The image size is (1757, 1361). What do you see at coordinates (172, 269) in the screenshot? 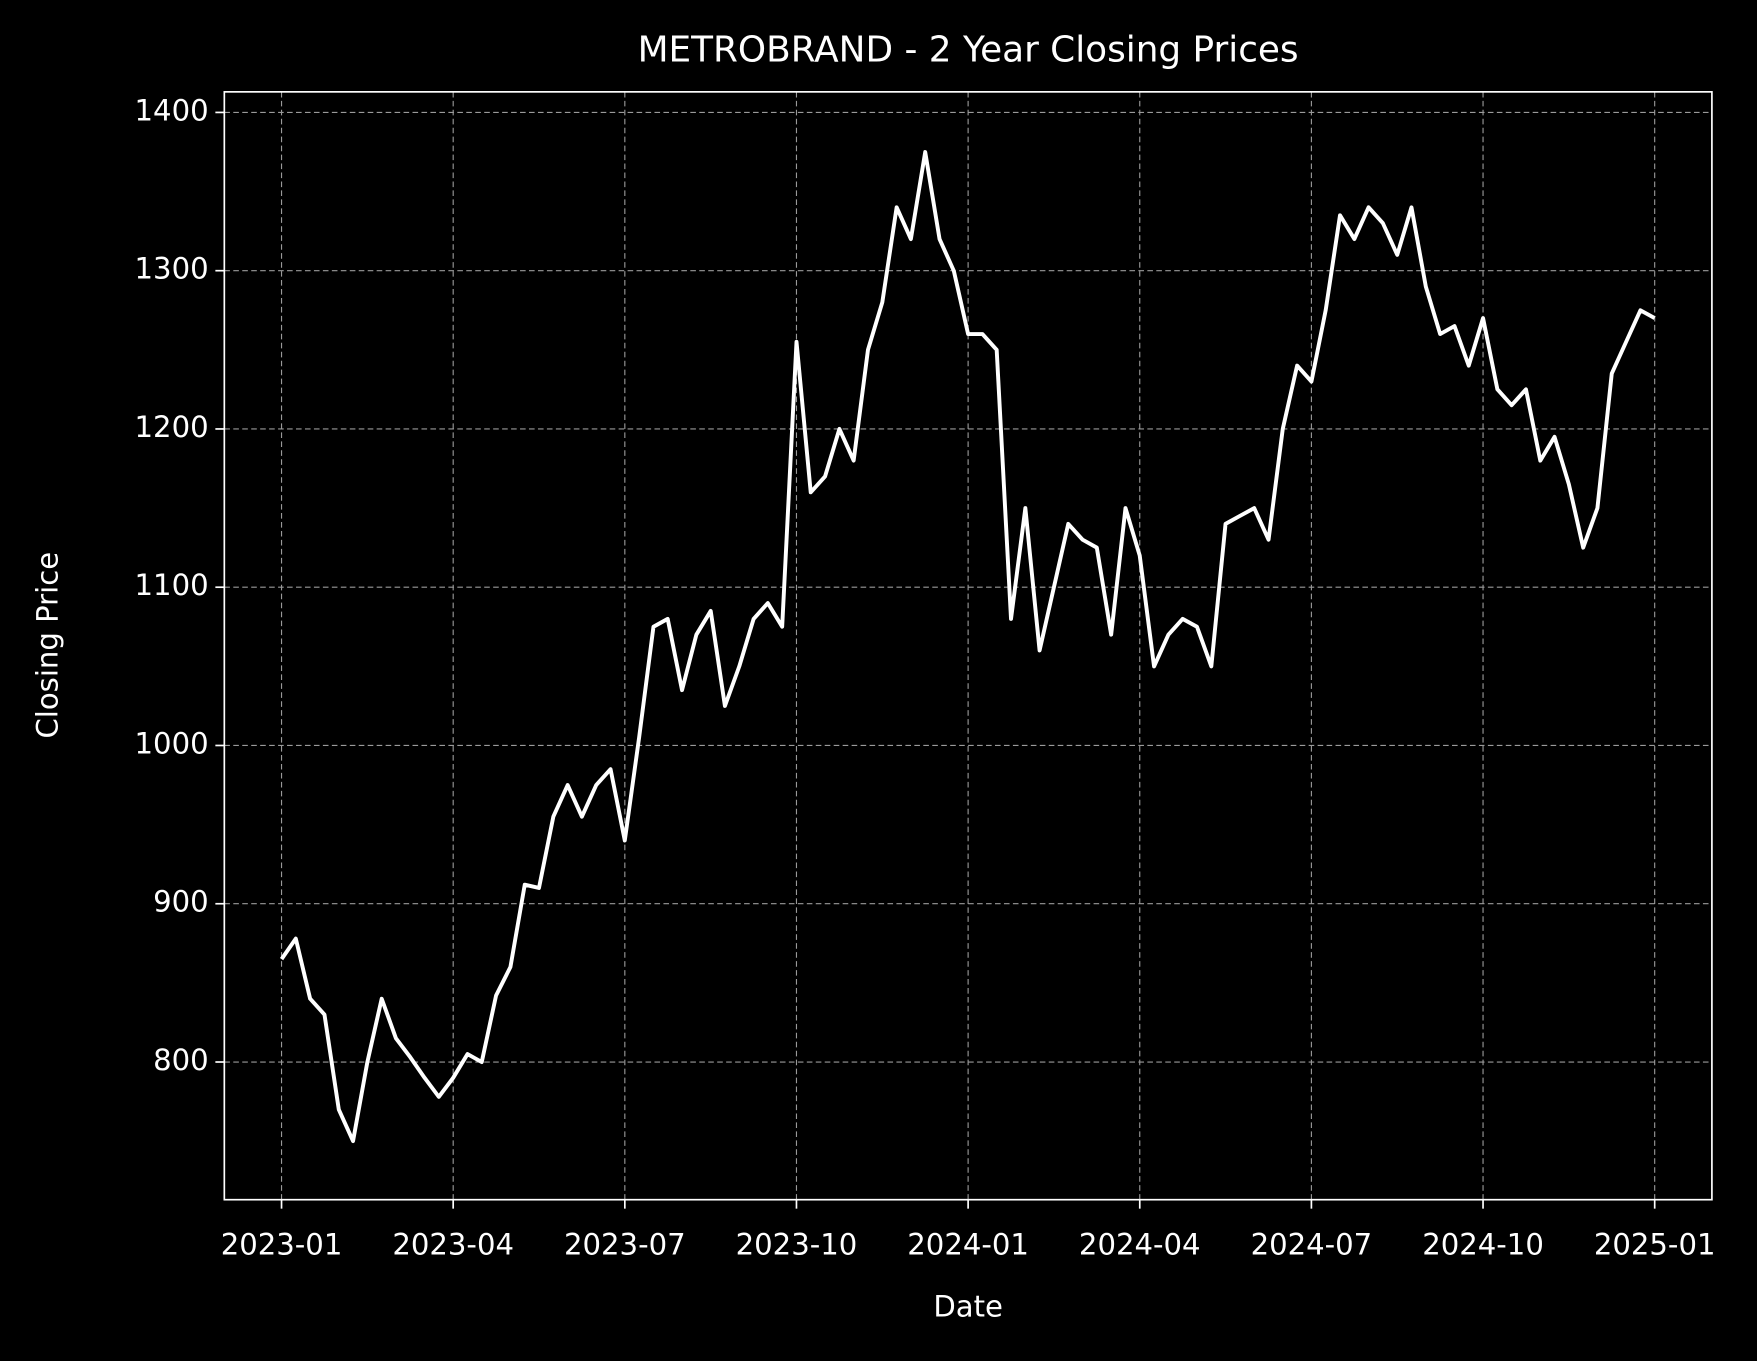
I see `y-tick-label: 1300` at bounding box center [172, 269].